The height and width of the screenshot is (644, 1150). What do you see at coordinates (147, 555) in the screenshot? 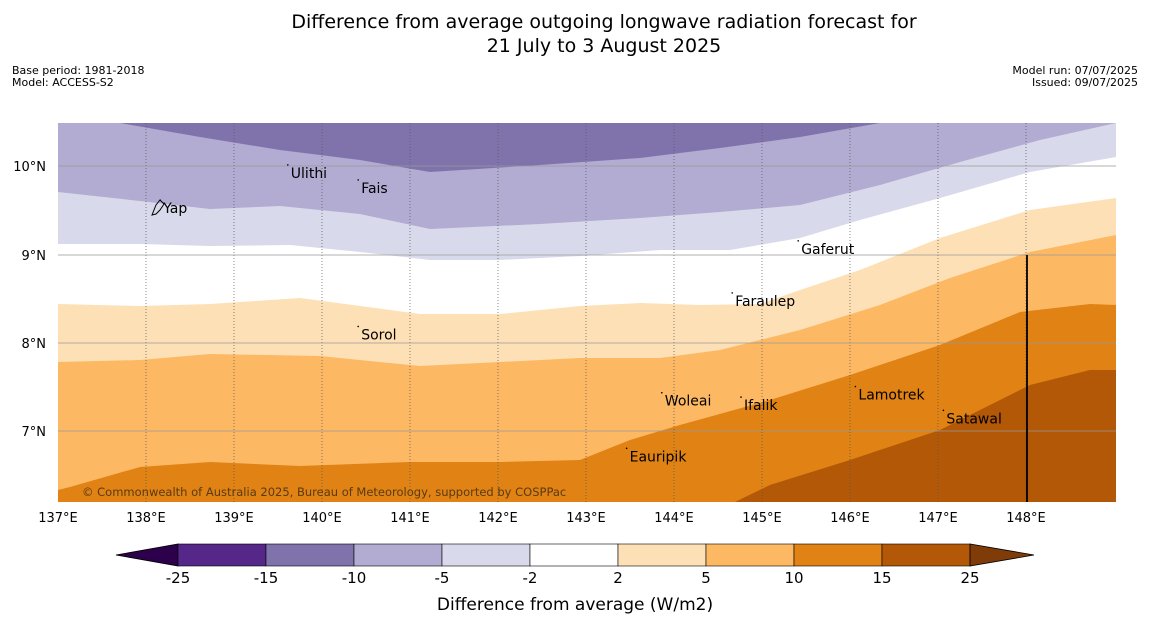
I see `colorbar-extend-low` at bounding box center [147, 555].